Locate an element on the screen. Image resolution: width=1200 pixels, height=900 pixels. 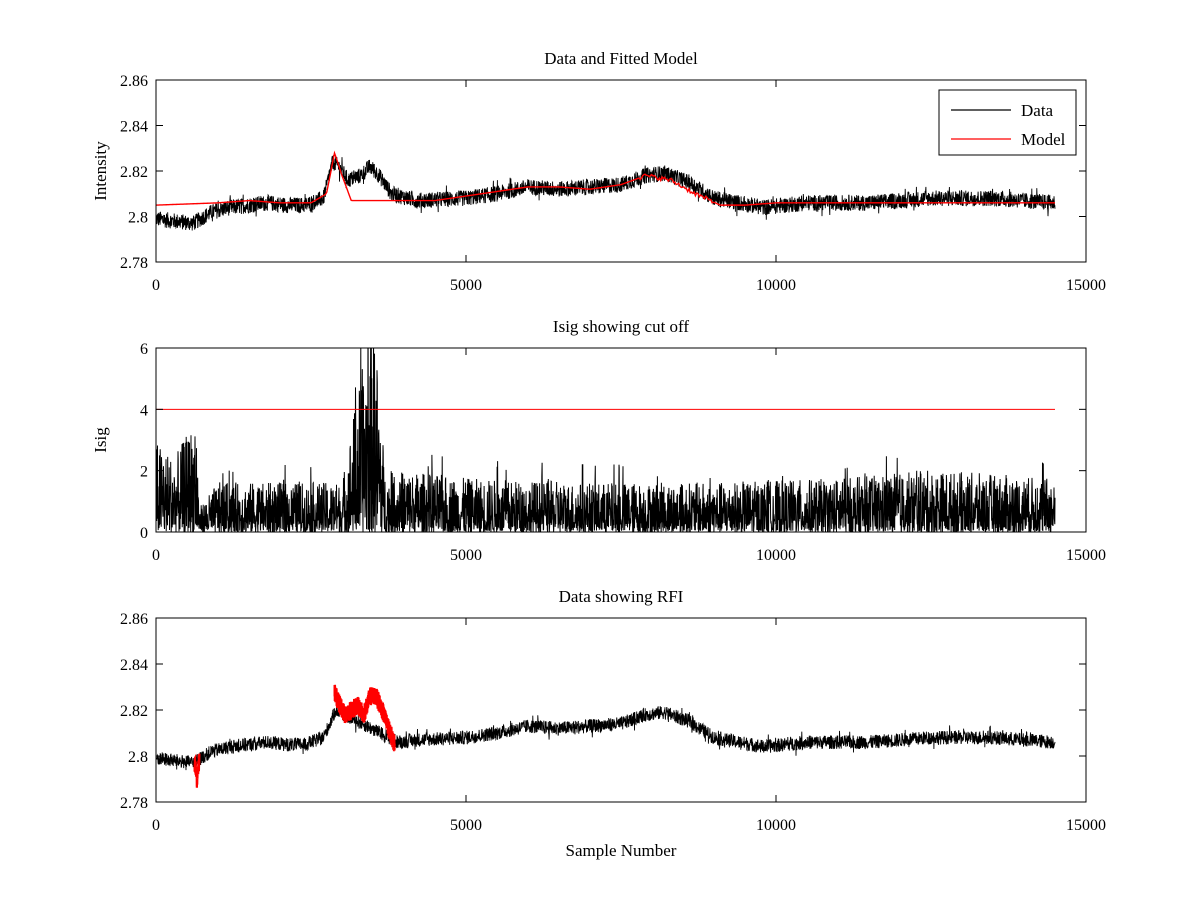
legend-entry-model: Model is located at coordinates (1043, 139).